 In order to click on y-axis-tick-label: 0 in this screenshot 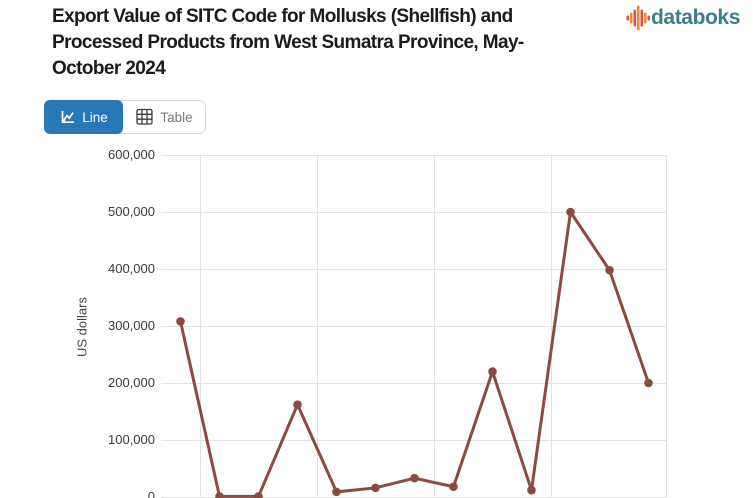, I will do `click(151, 493)`.